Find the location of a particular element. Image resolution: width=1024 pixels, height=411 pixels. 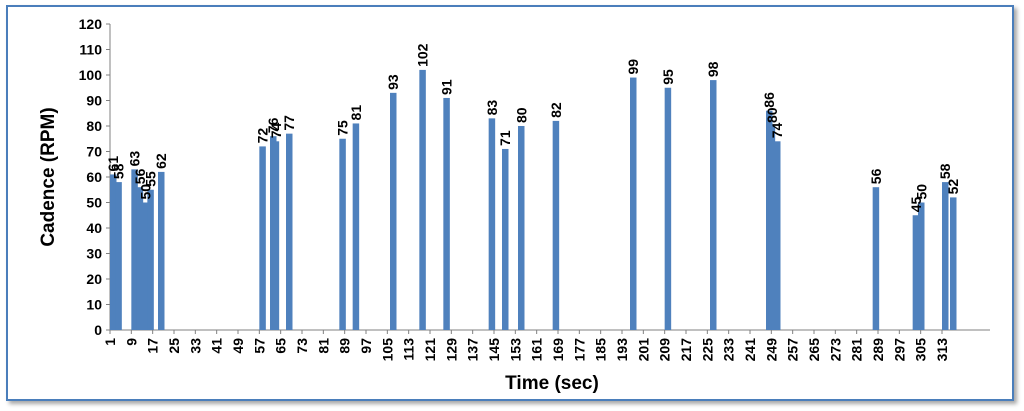

x-tick-label: 41 is located at coordinates (217, 346).